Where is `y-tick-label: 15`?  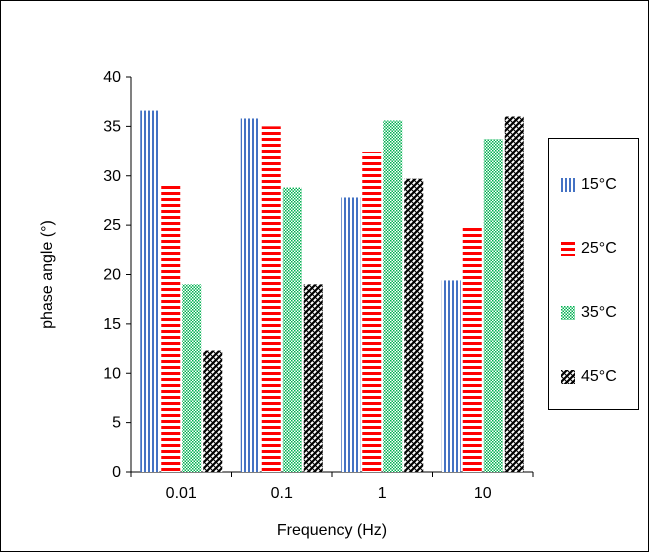
y-tick-label: 15 is located at coordinates (112, 324).